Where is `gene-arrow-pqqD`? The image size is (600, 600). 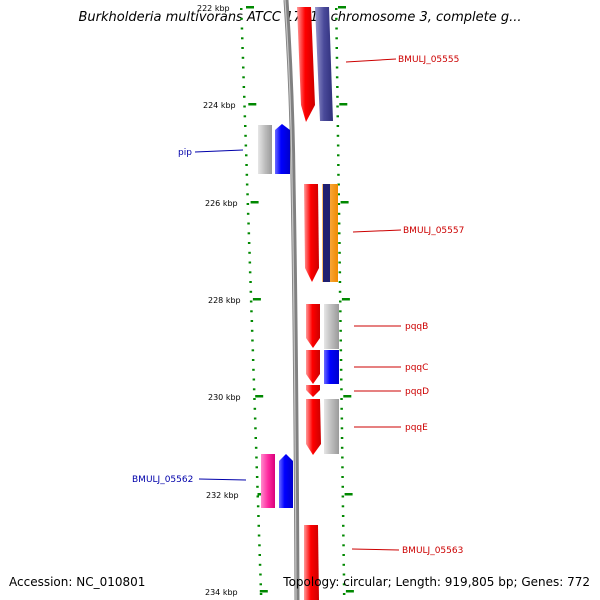
gene-arrow-pqqD is located at coordinates (313, 391).